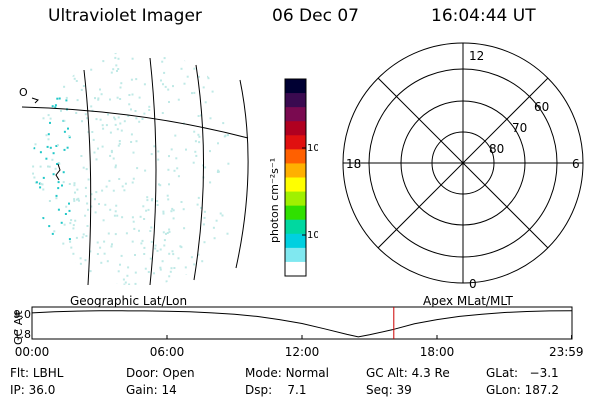 The height and width of the screenshot is (400, 600). Describe the element at coordinates (576, 164) in the screenshot. I see `mlt-label-6: 6` at that location.